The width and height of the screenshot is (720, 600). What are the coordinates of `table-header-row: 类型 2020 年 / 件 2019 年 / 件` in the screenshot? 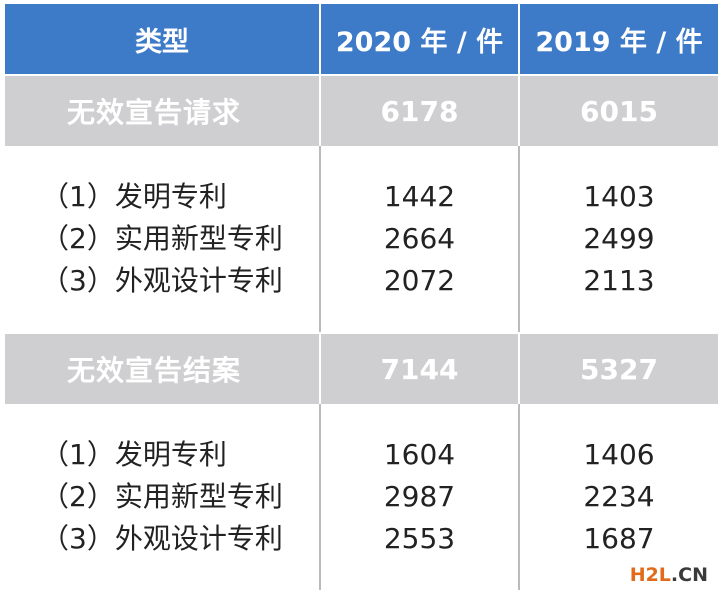 It's located at (361, 39).